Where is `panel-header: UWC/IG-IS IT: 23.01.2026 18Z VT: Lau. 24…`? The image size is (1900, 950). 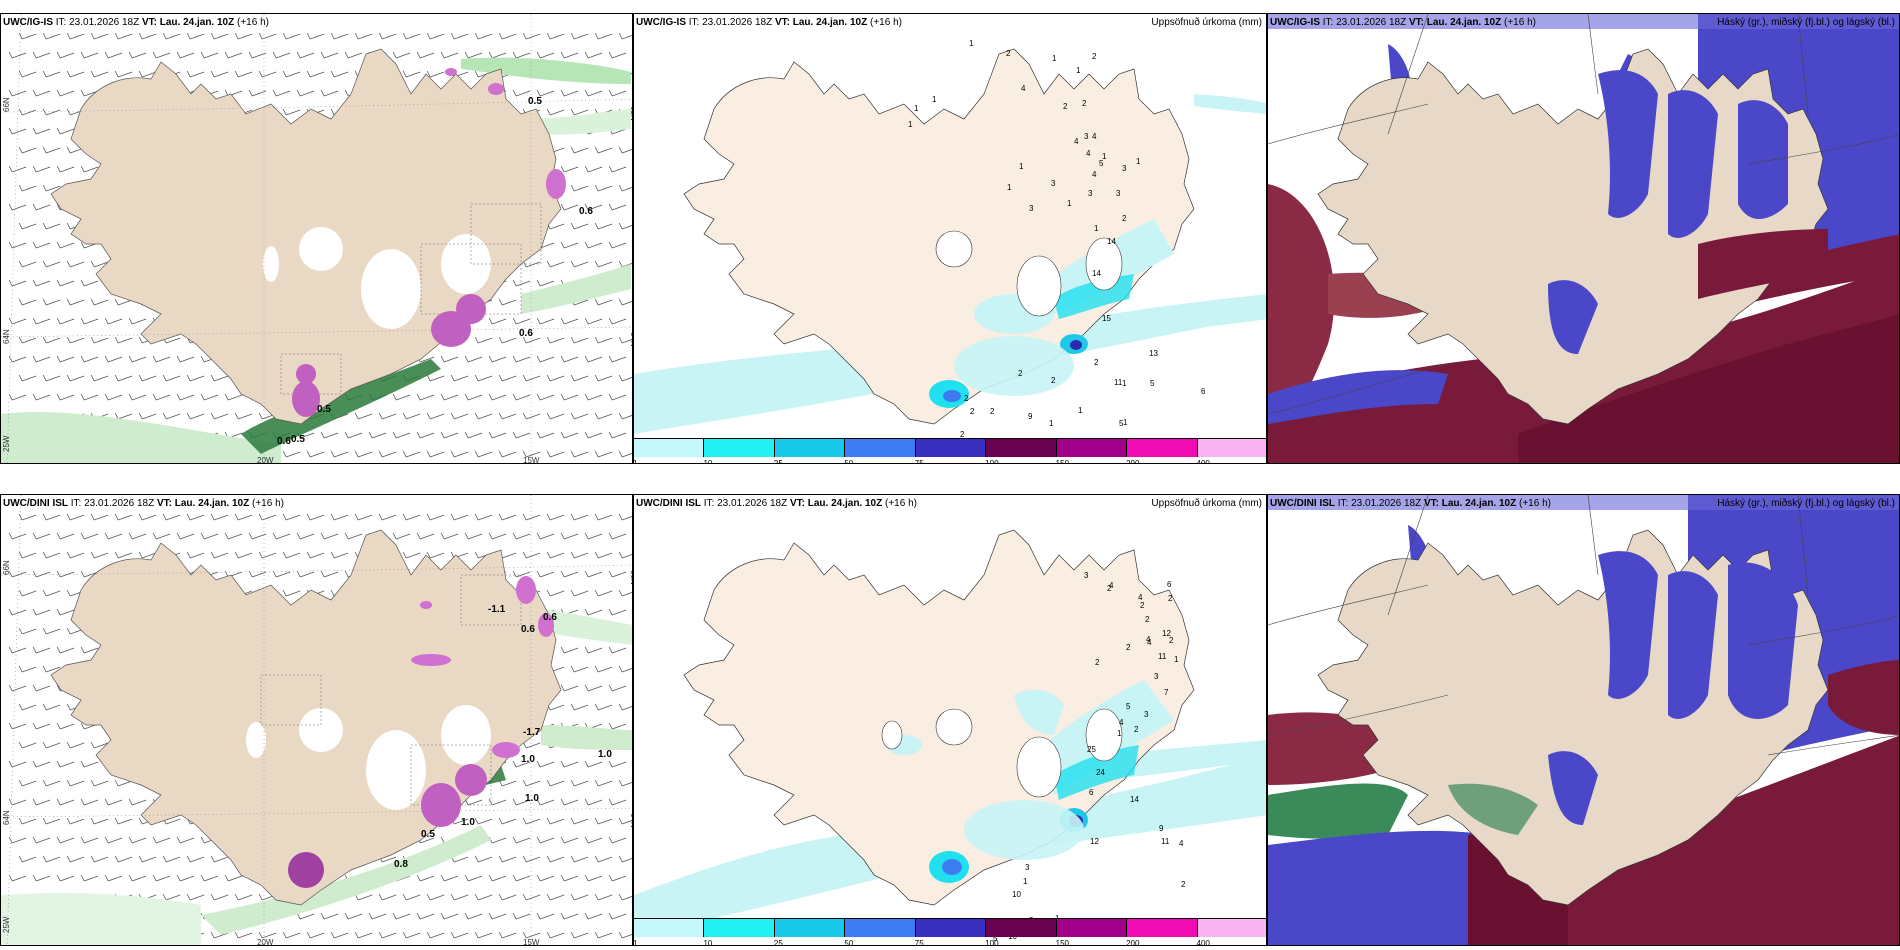 panel-header: UWC/IG-IS IT: 23.01.2026 18Z VT: Lau. 24… is located at coordinates (769, 22).